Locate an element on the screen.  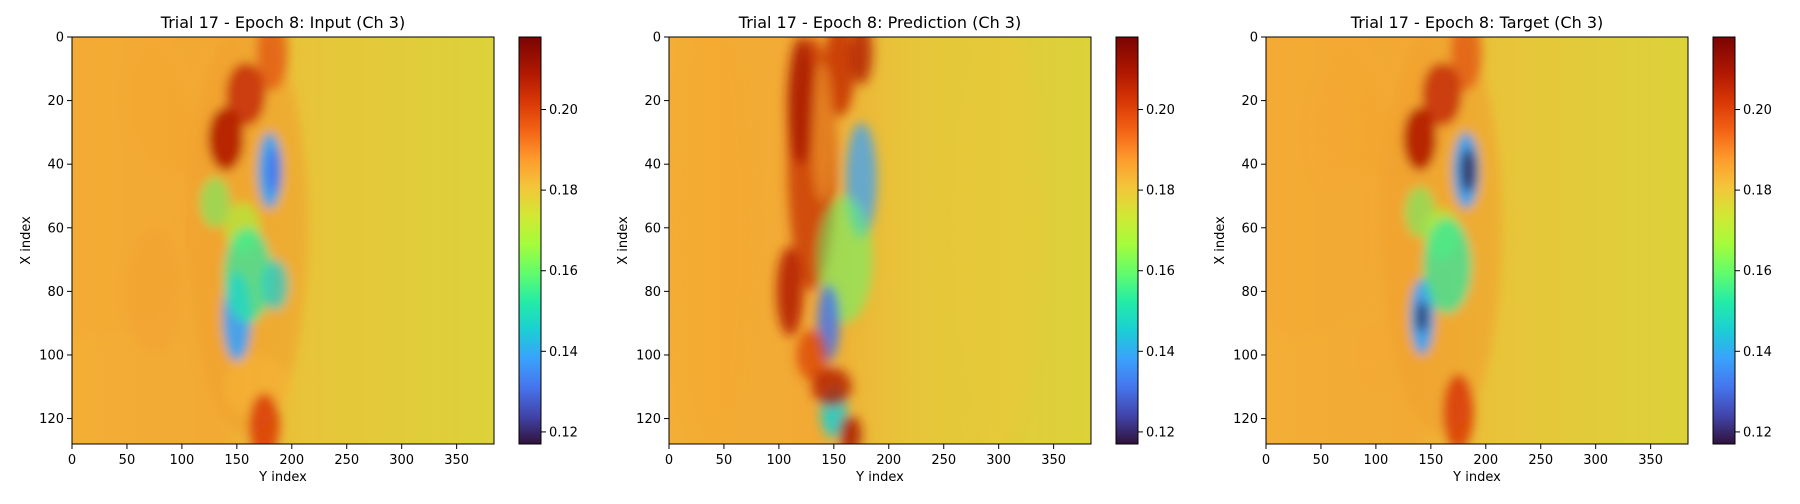
chart-title: Trial 17 - Epoch 8: Prediction (Ch 3) is located at coordinates (879, 22).